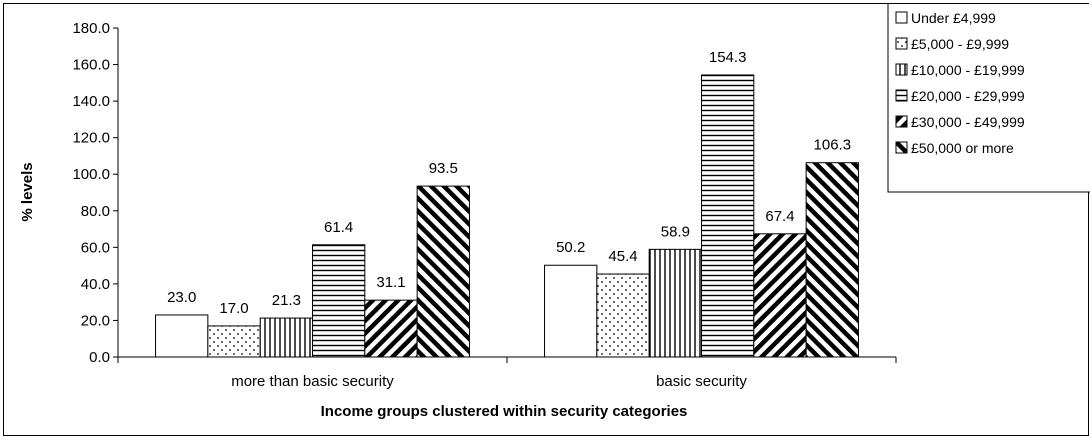 The image size is (1092, 442). I want to click on bar-value-label: 154.3, so click(728, 57).